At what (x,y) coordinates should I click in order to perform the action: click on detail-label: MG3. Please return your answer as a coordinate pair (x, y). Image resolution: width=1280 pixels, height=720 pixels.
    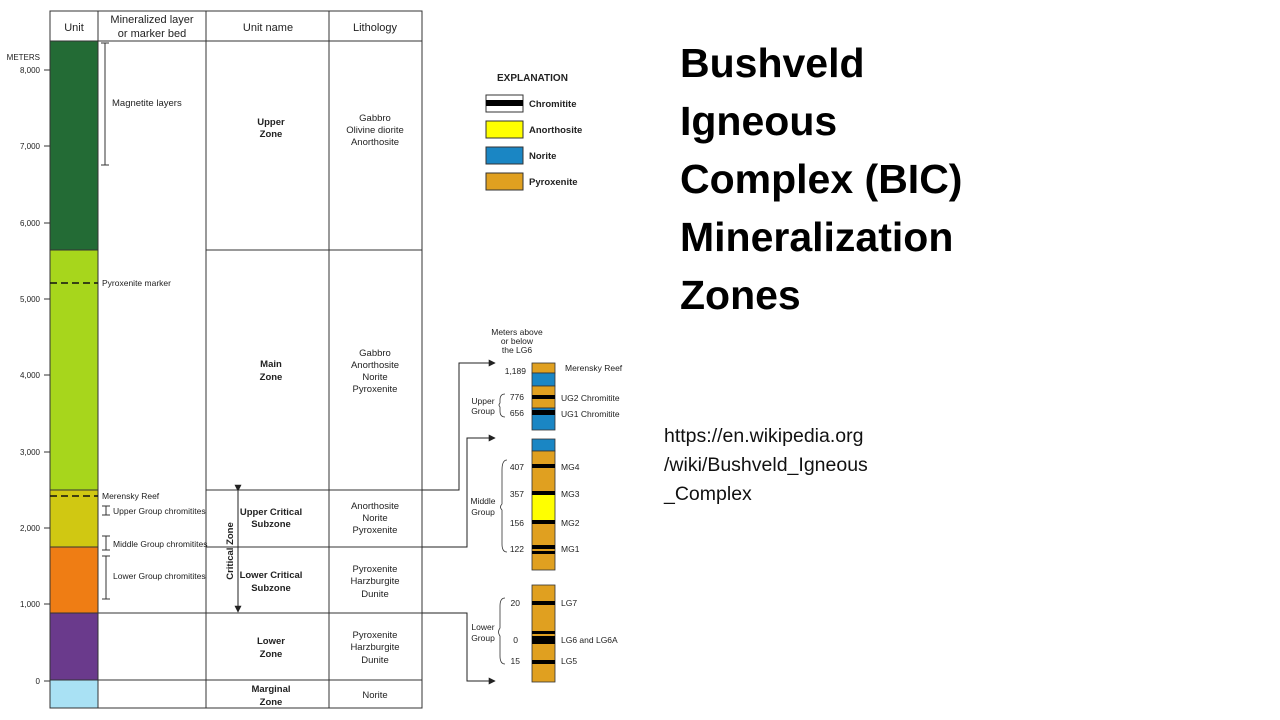
    Looking at the image, I should click on (570, 494).